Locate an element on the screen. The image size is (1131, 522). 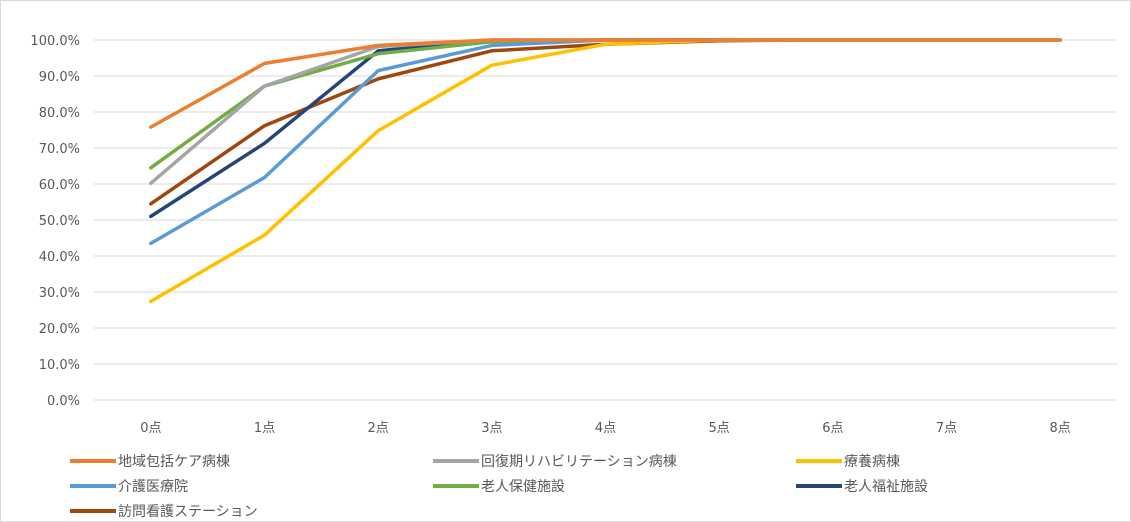
y-tick-label: 40.0% is located at coordinates (59, 257).